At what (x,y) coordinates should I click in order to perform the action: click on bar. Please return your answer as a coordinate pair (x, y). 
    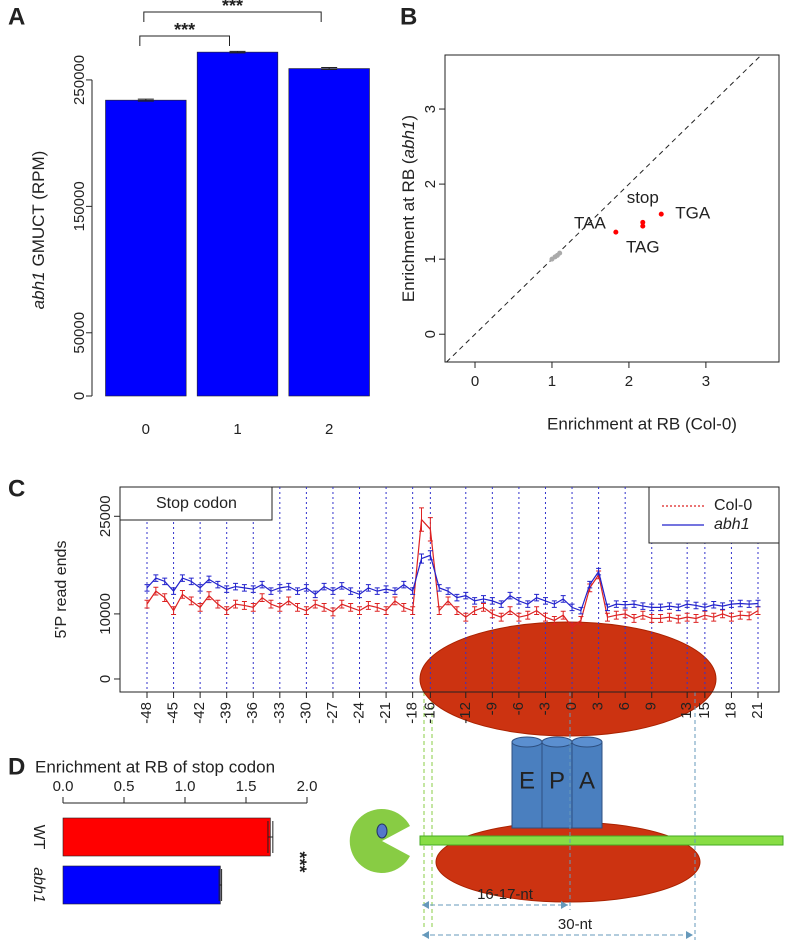
    Looking at the image, I should click on (146, 248).